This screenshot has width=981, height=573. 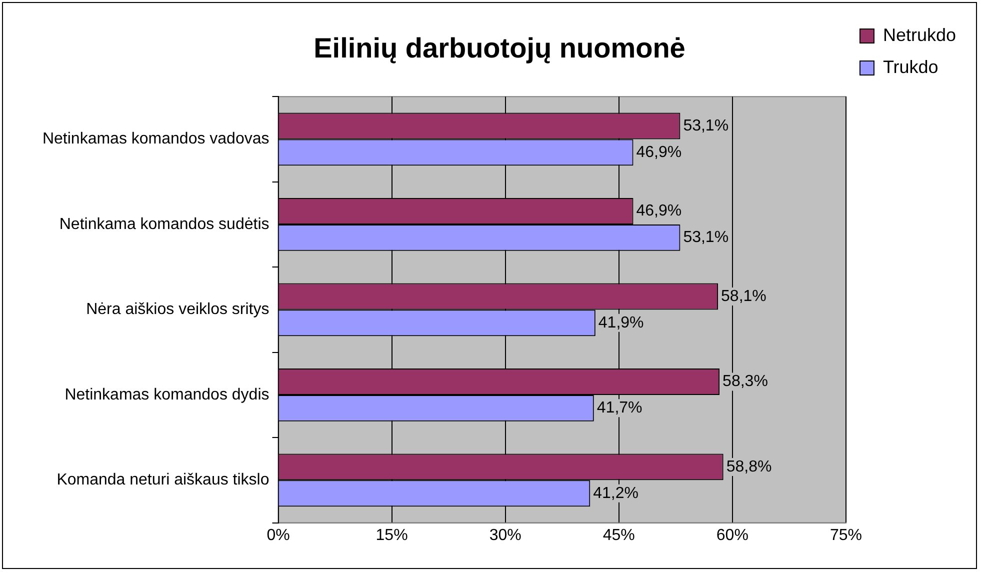 What do you see at coordinates (392, 535) in the screenshot?
I see `x-tick-label: 15%` at bounding box center [392, 535].